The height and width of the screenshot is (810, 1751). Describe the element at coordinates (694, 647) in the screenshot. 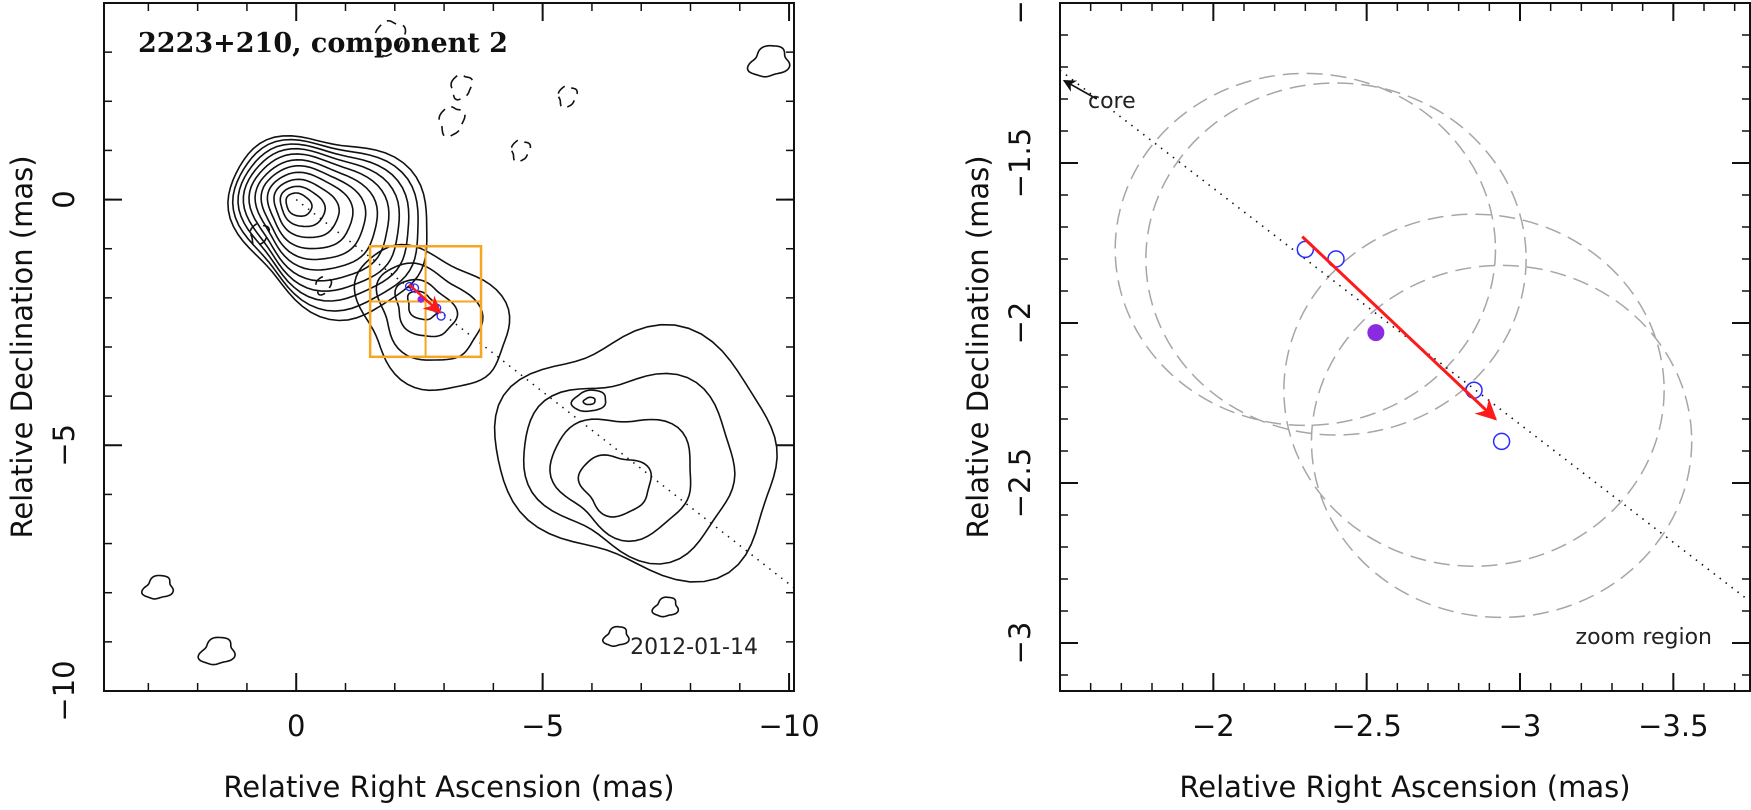

I see `epoch-label: 2012-01-14` at that location.